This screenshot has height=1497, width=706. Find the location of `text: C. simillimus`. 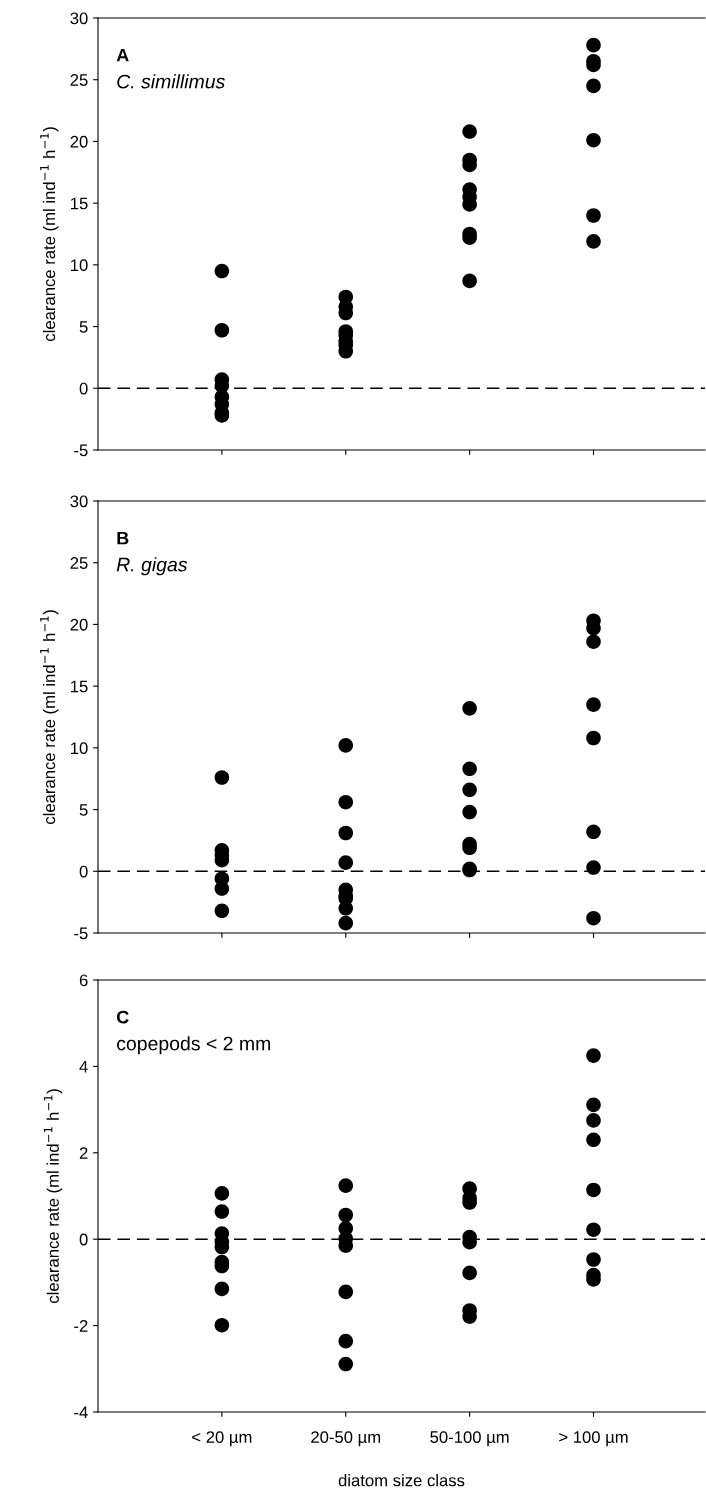

text: C. simillimus is located at coordinates (171, 81).